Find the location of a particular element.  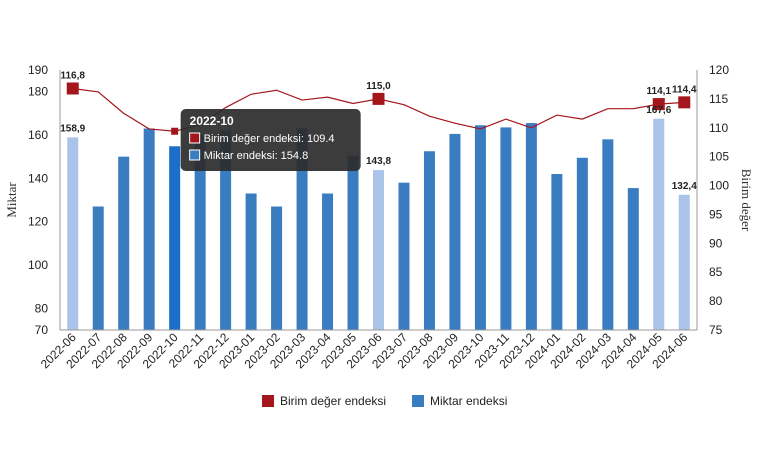

data-label-2024-06: 132,4 is located at coordinates (684, 186).